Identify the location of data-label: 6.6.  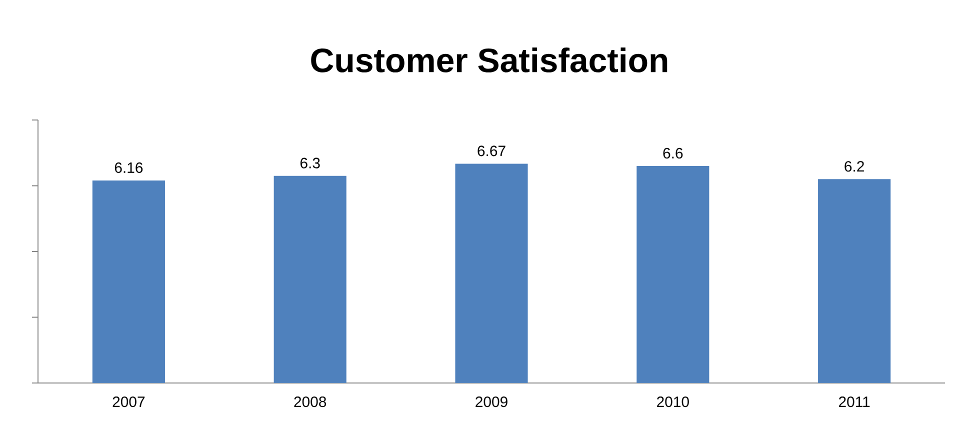
(673, 153).